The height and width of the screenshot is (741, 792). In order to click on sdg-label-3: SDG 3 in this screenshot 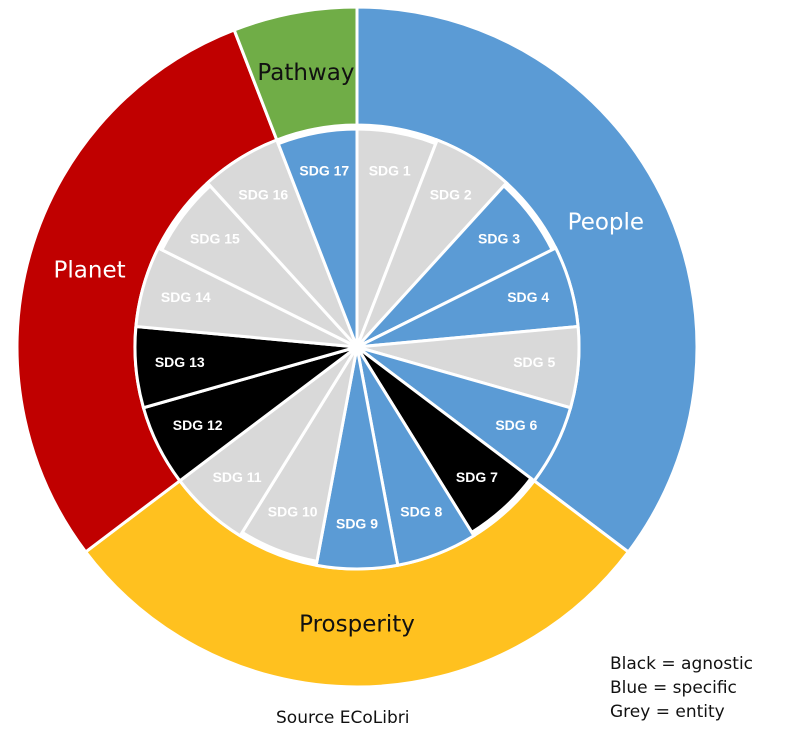, I will do `click(499, 238)`.